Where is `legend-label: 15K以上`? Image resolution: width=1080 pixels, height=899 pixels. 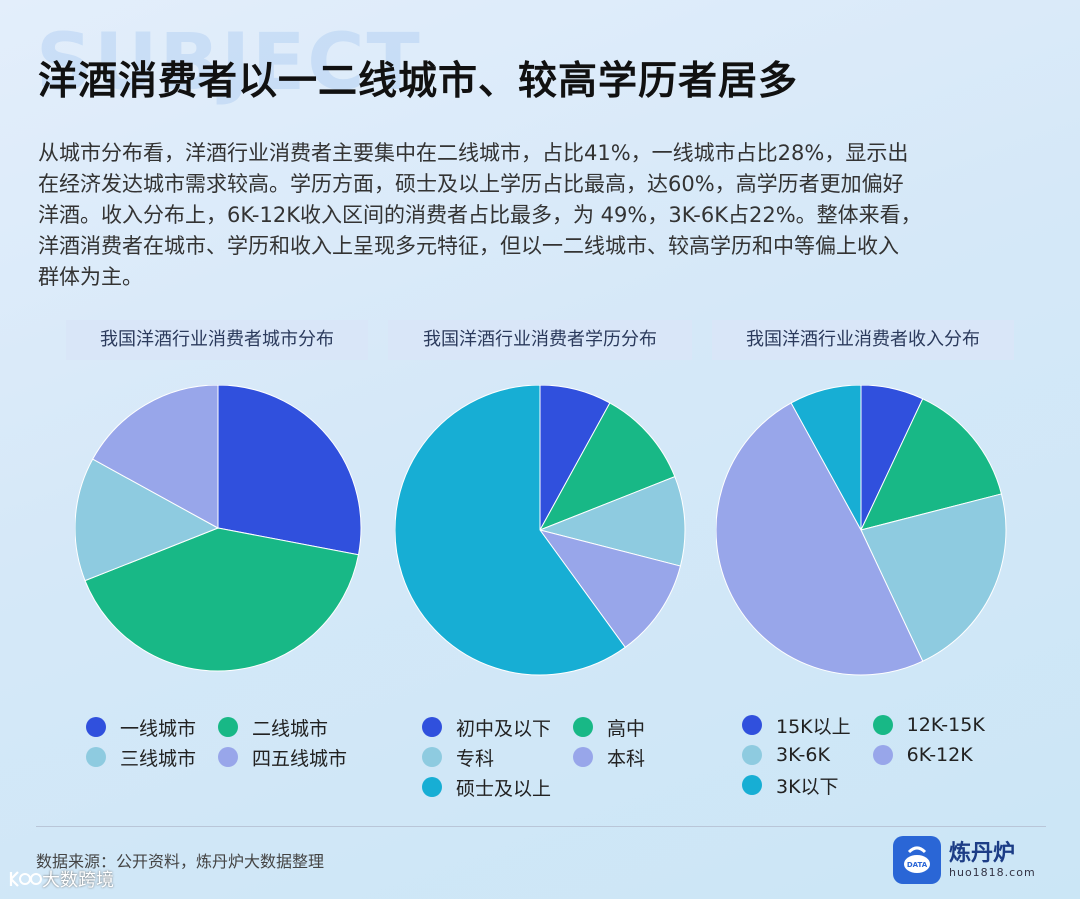
legend-label: 15K以上 is located at coordinates (813, 726).